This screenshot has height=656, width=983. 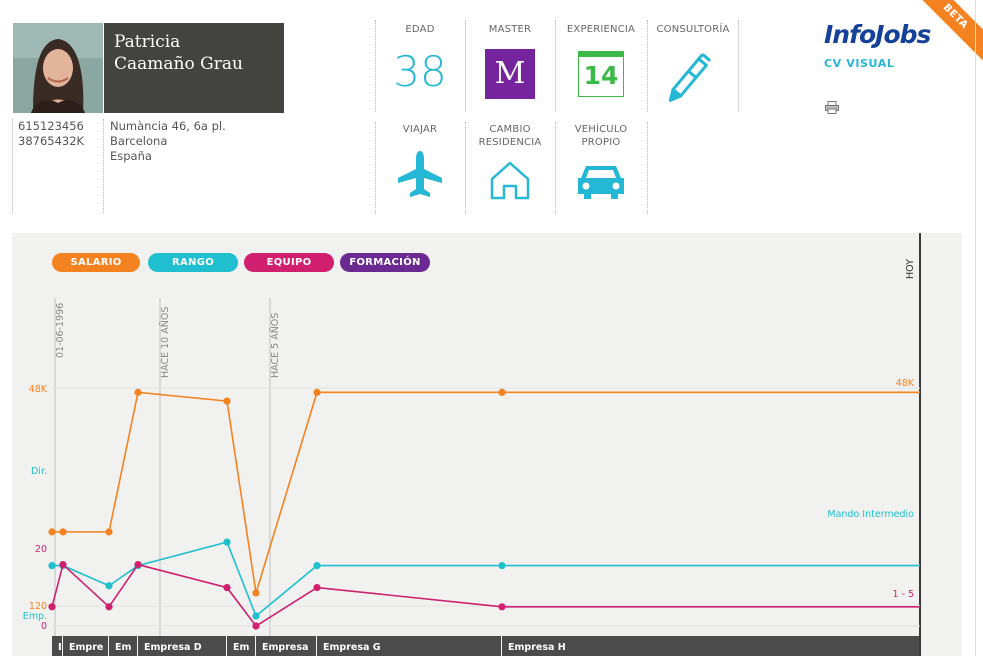 I want to click on company-label: Empre, so click(x=86, y=647).